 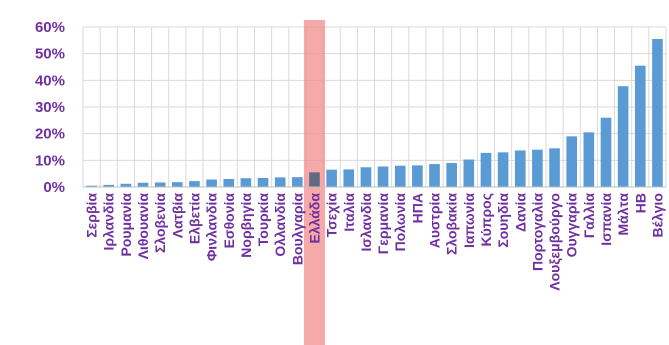 What do you see at coordinates (349, 212) in the screenshot?
I see `x-tick-label: Ιταλία` at bounding box center [349, 212].